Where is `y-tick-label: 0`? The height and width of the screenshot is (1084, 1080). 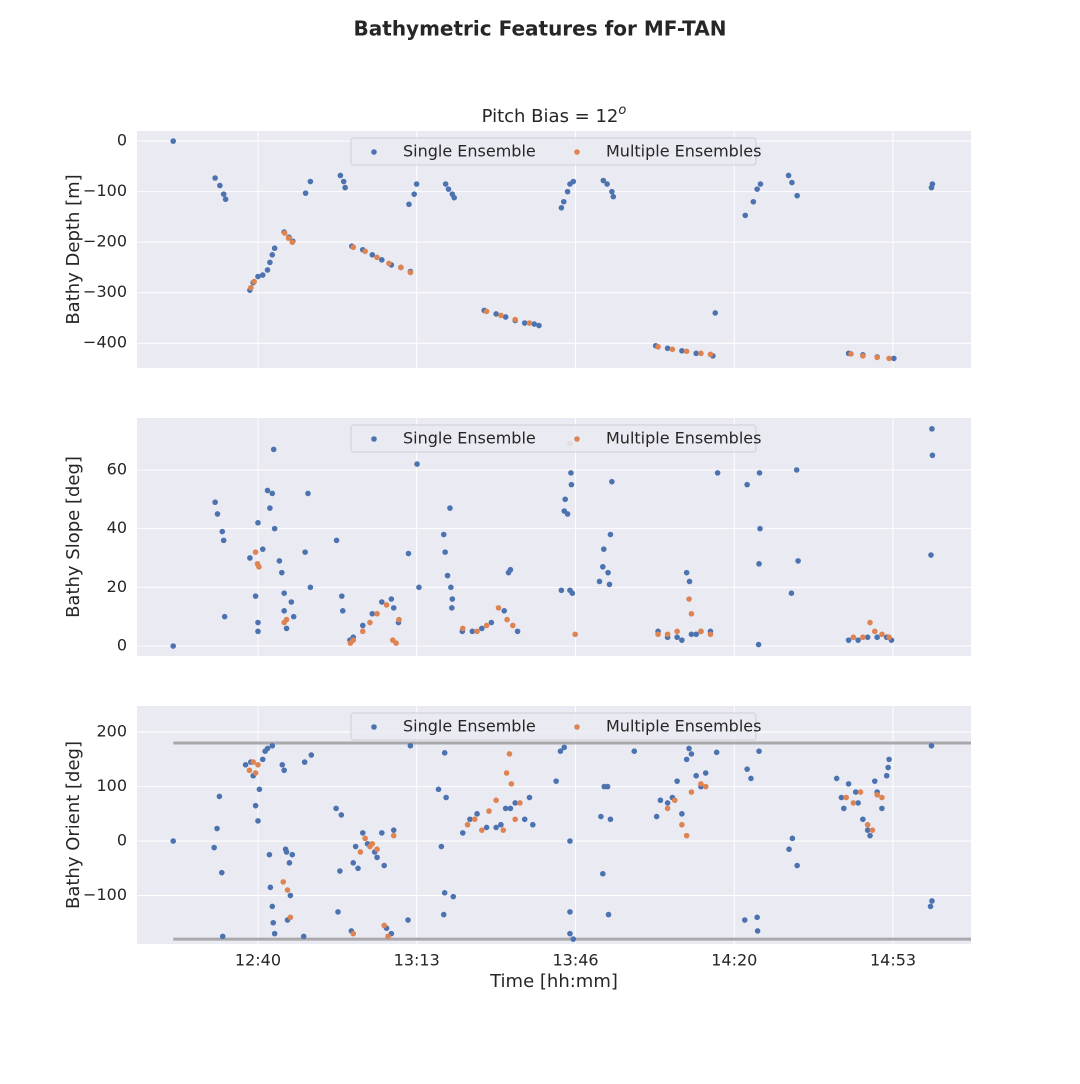 y-tick-label: 0 is located at coordinates (122, 840).